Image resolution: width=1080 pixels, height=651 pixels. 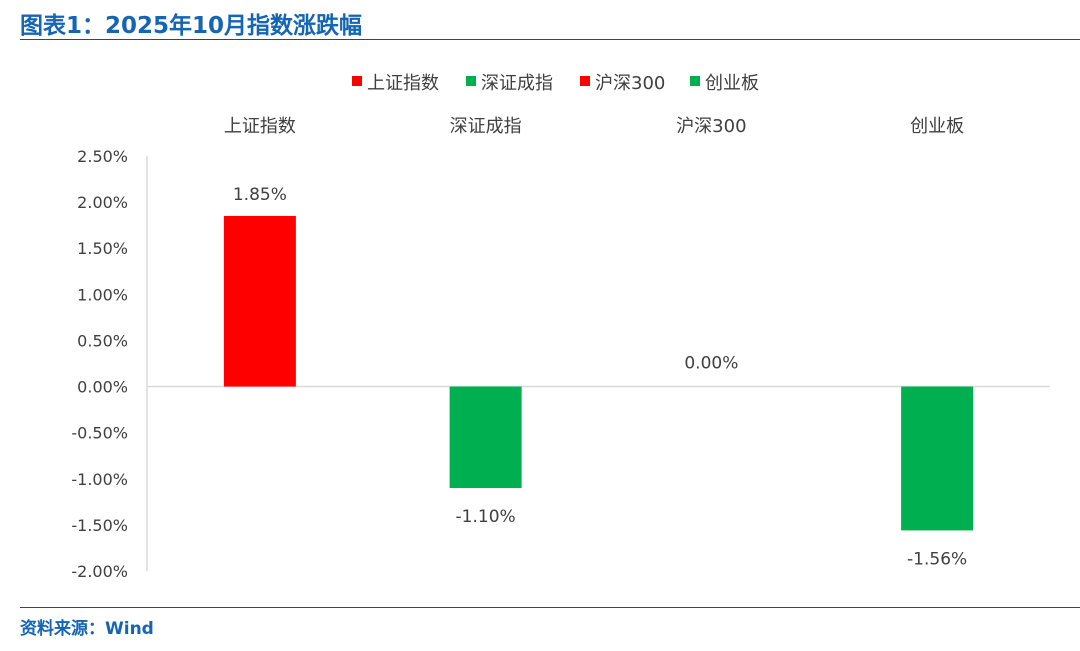 I want to click on y-tick-label: 1.50%, so click(x=102, y=248).